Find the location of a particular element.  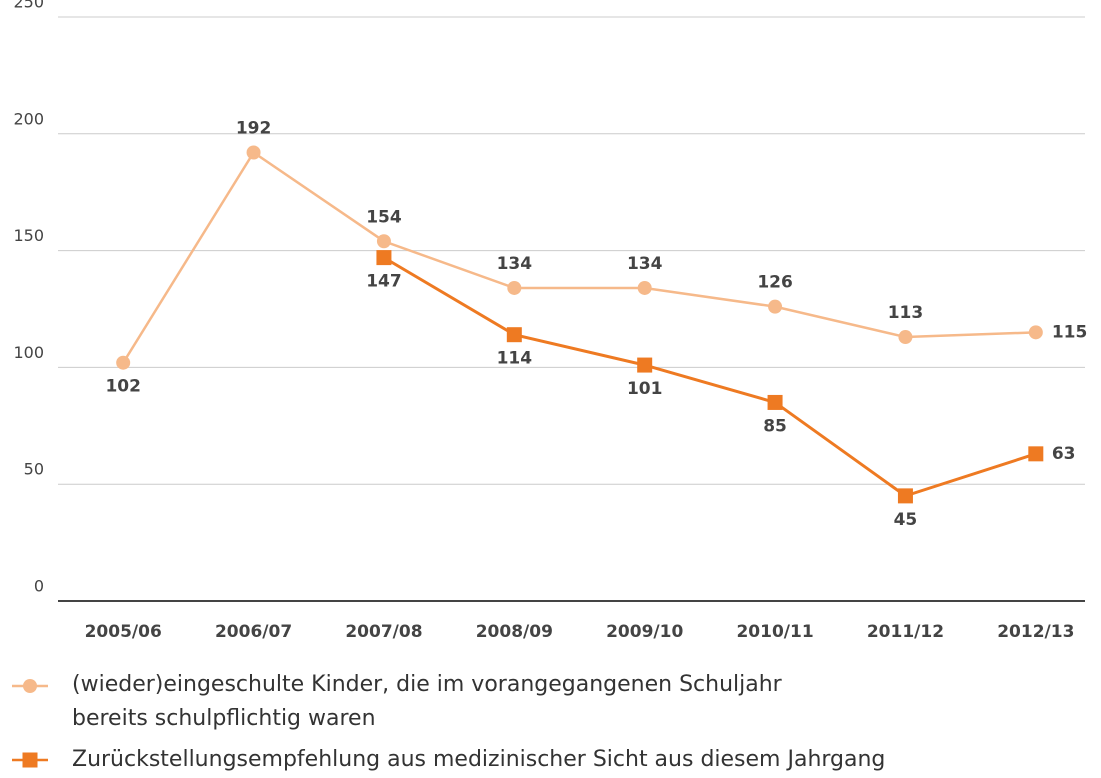

data-label: 102 is located at coordinates (123, 387).